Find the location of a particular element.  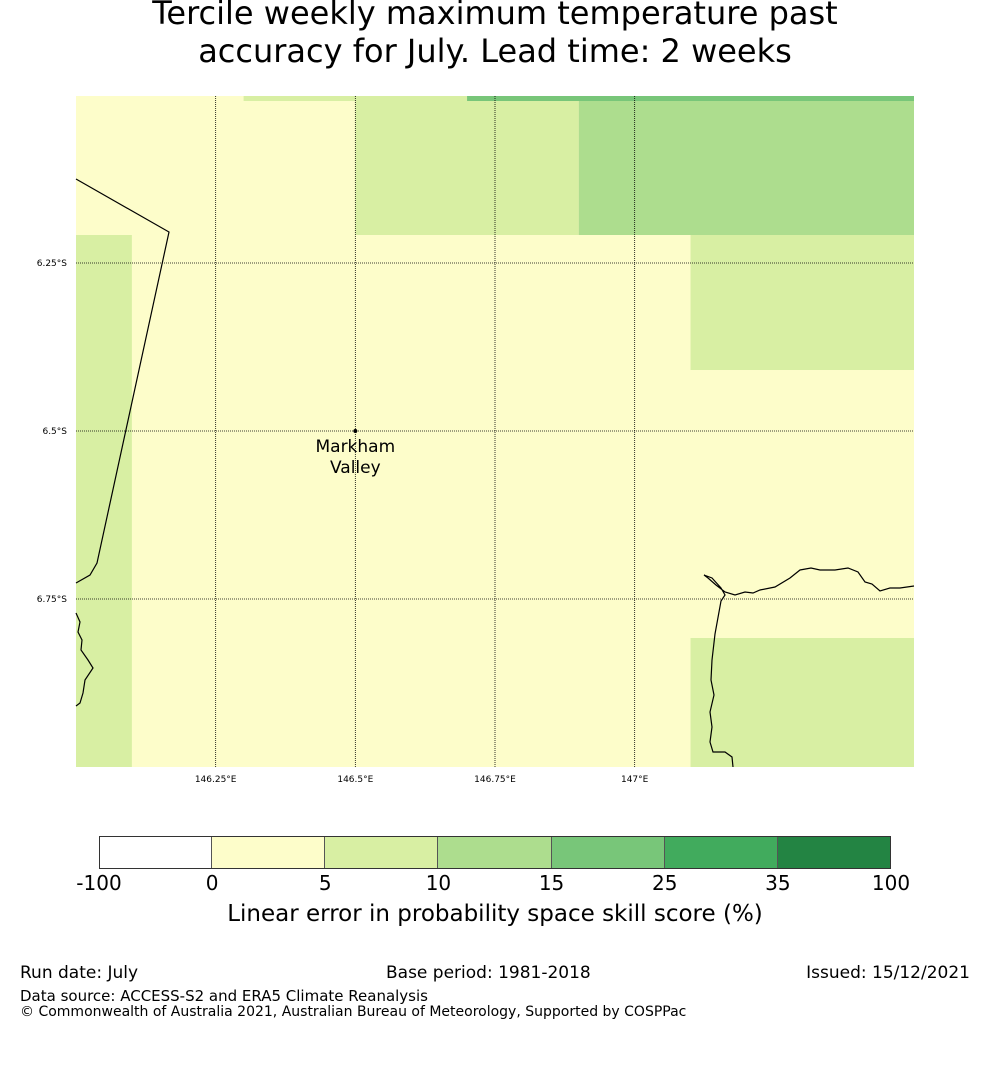

lat-tick-label: 6.75°S is located at coordinates (52, 600).